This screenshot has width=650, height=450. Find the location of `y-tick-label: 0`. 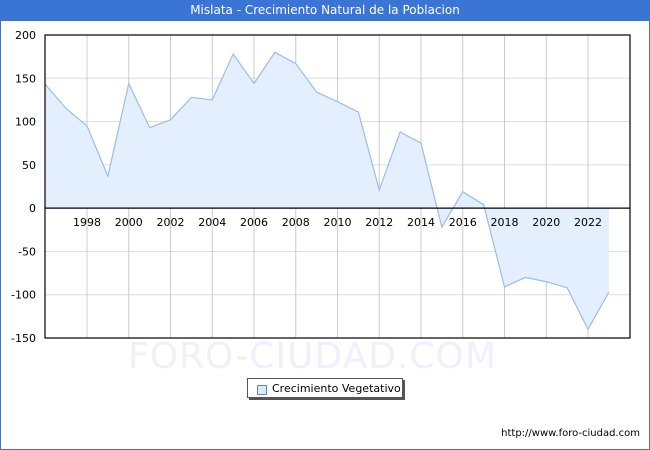

y-tick-label: 0 is located at coordinates (32, 208).